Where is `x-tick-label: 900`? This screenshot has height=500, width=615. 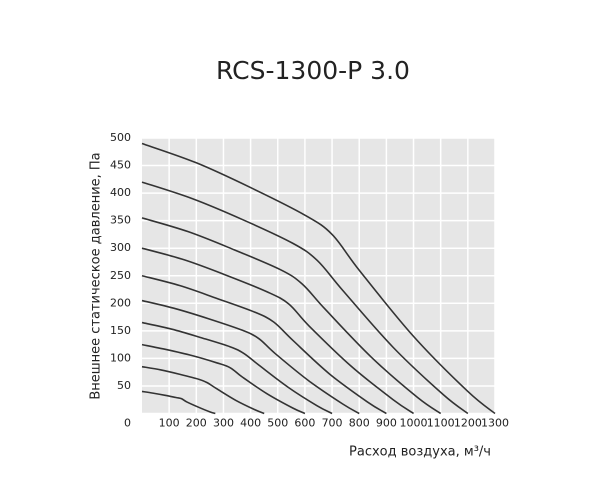
x-tick-label: 900 is located at coordinates (386, 423).